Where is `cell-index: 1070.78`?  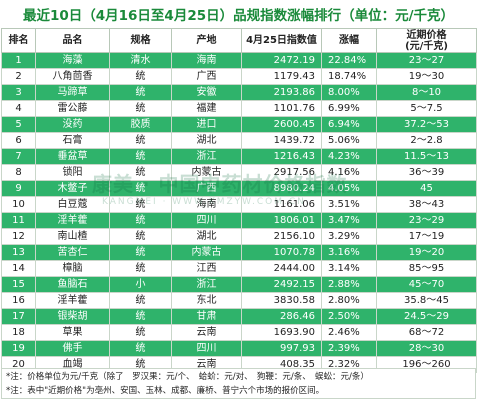
cell-index: 1070.78 is located at coordinates (281, 252).